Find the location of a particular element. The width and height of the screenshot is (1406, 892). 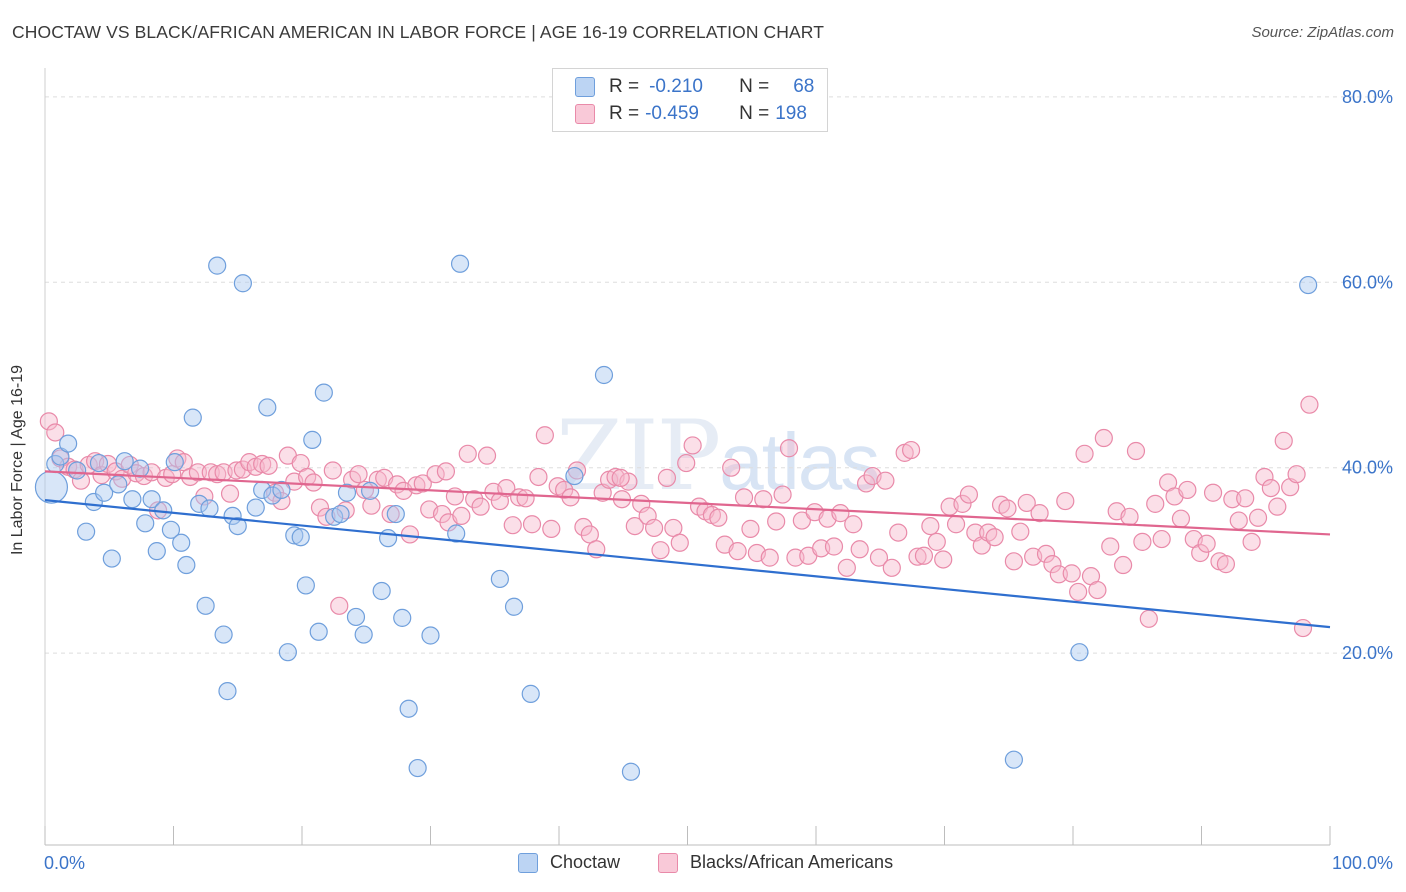

legend-r-value: -0.459 is located at coordinates (672, 113).